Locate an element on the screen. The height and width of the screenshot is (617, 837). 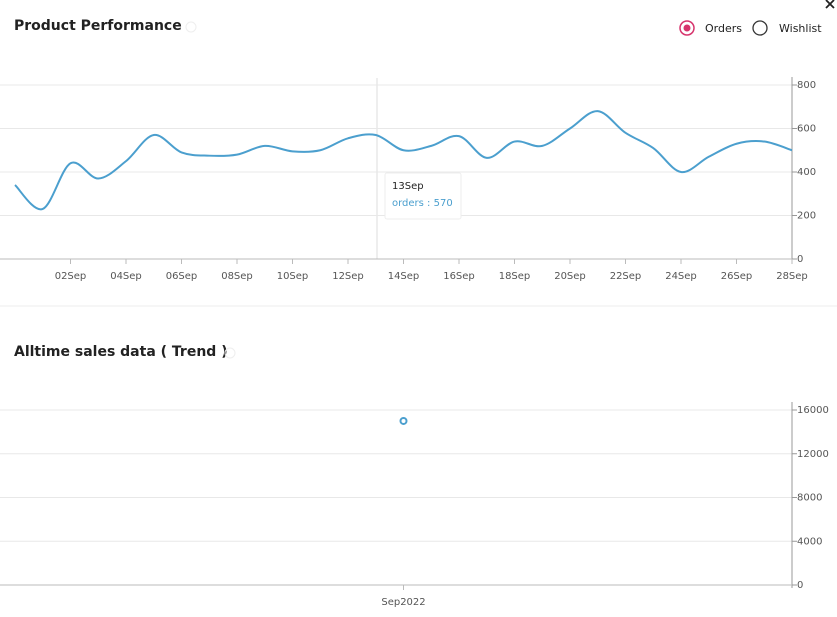
chart-title: Alltime sales data ( Trend ) is located at coordinates (121, 352).